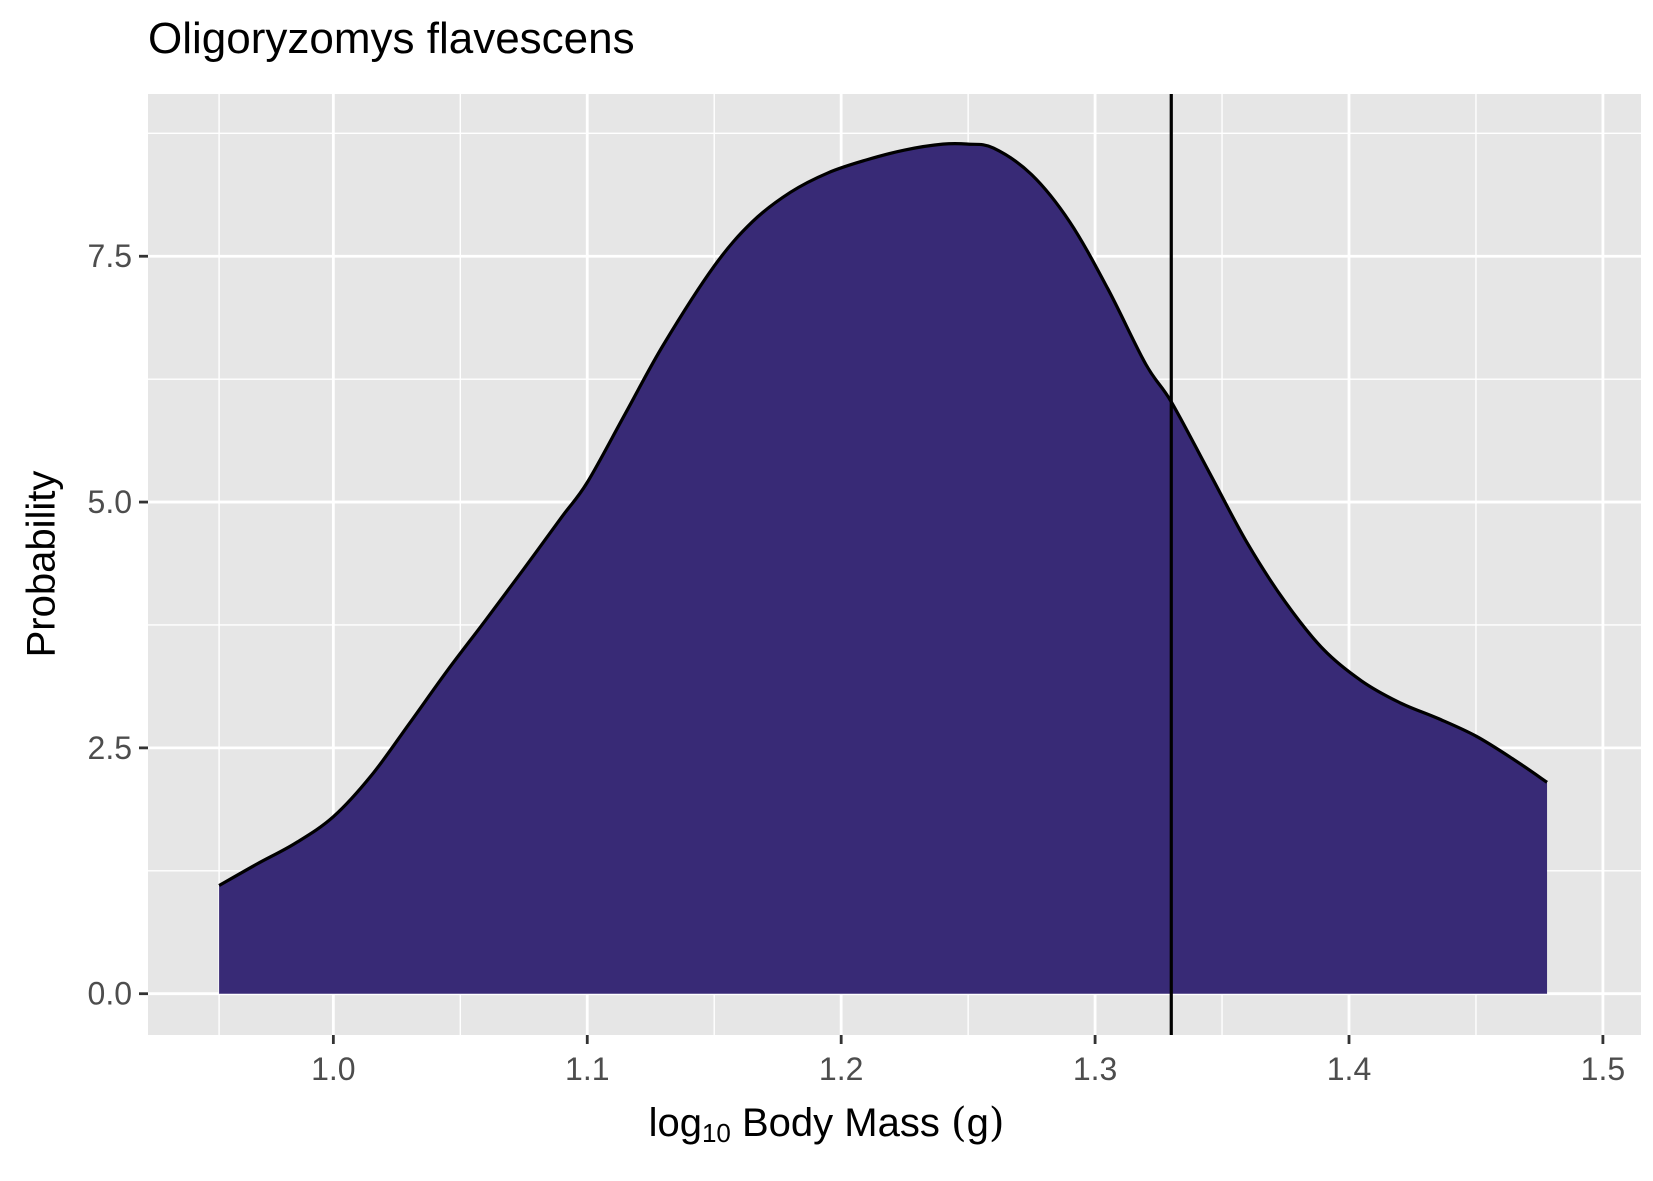 This screenshot has width=1653, height=1181. I want to click on x-axis-title: log10 Body Mass (g), so click(826, 1124).